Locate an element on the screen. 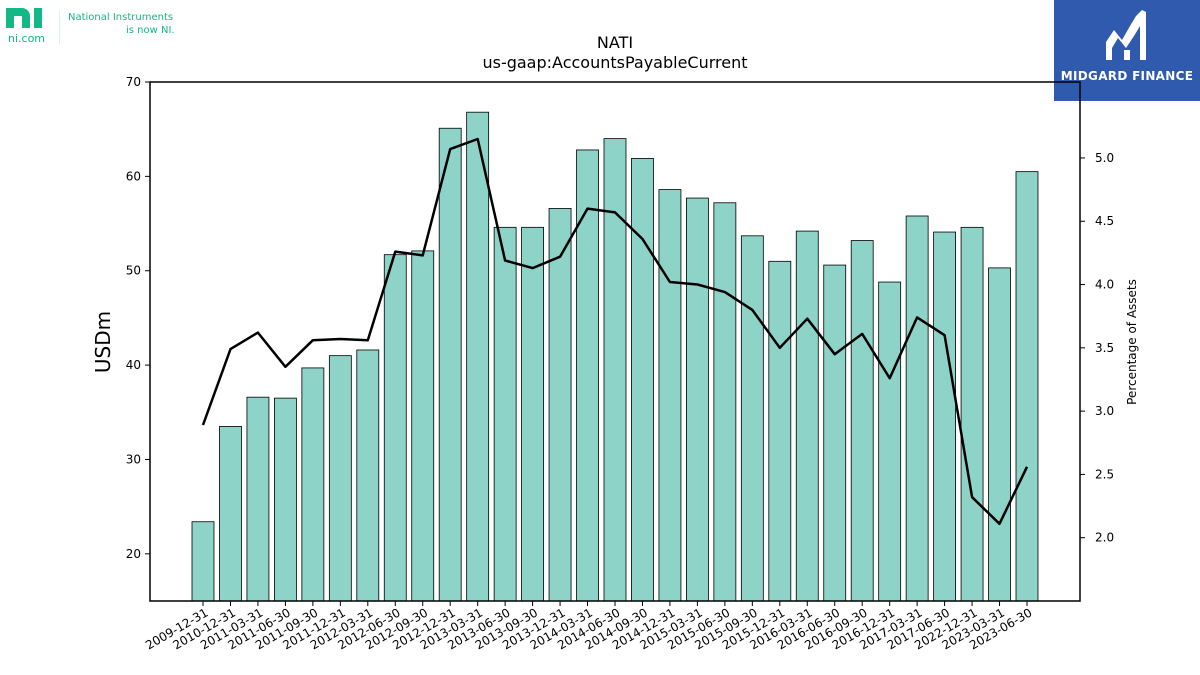  ni-logo-mark-icon is located at coordinates (24, 18).